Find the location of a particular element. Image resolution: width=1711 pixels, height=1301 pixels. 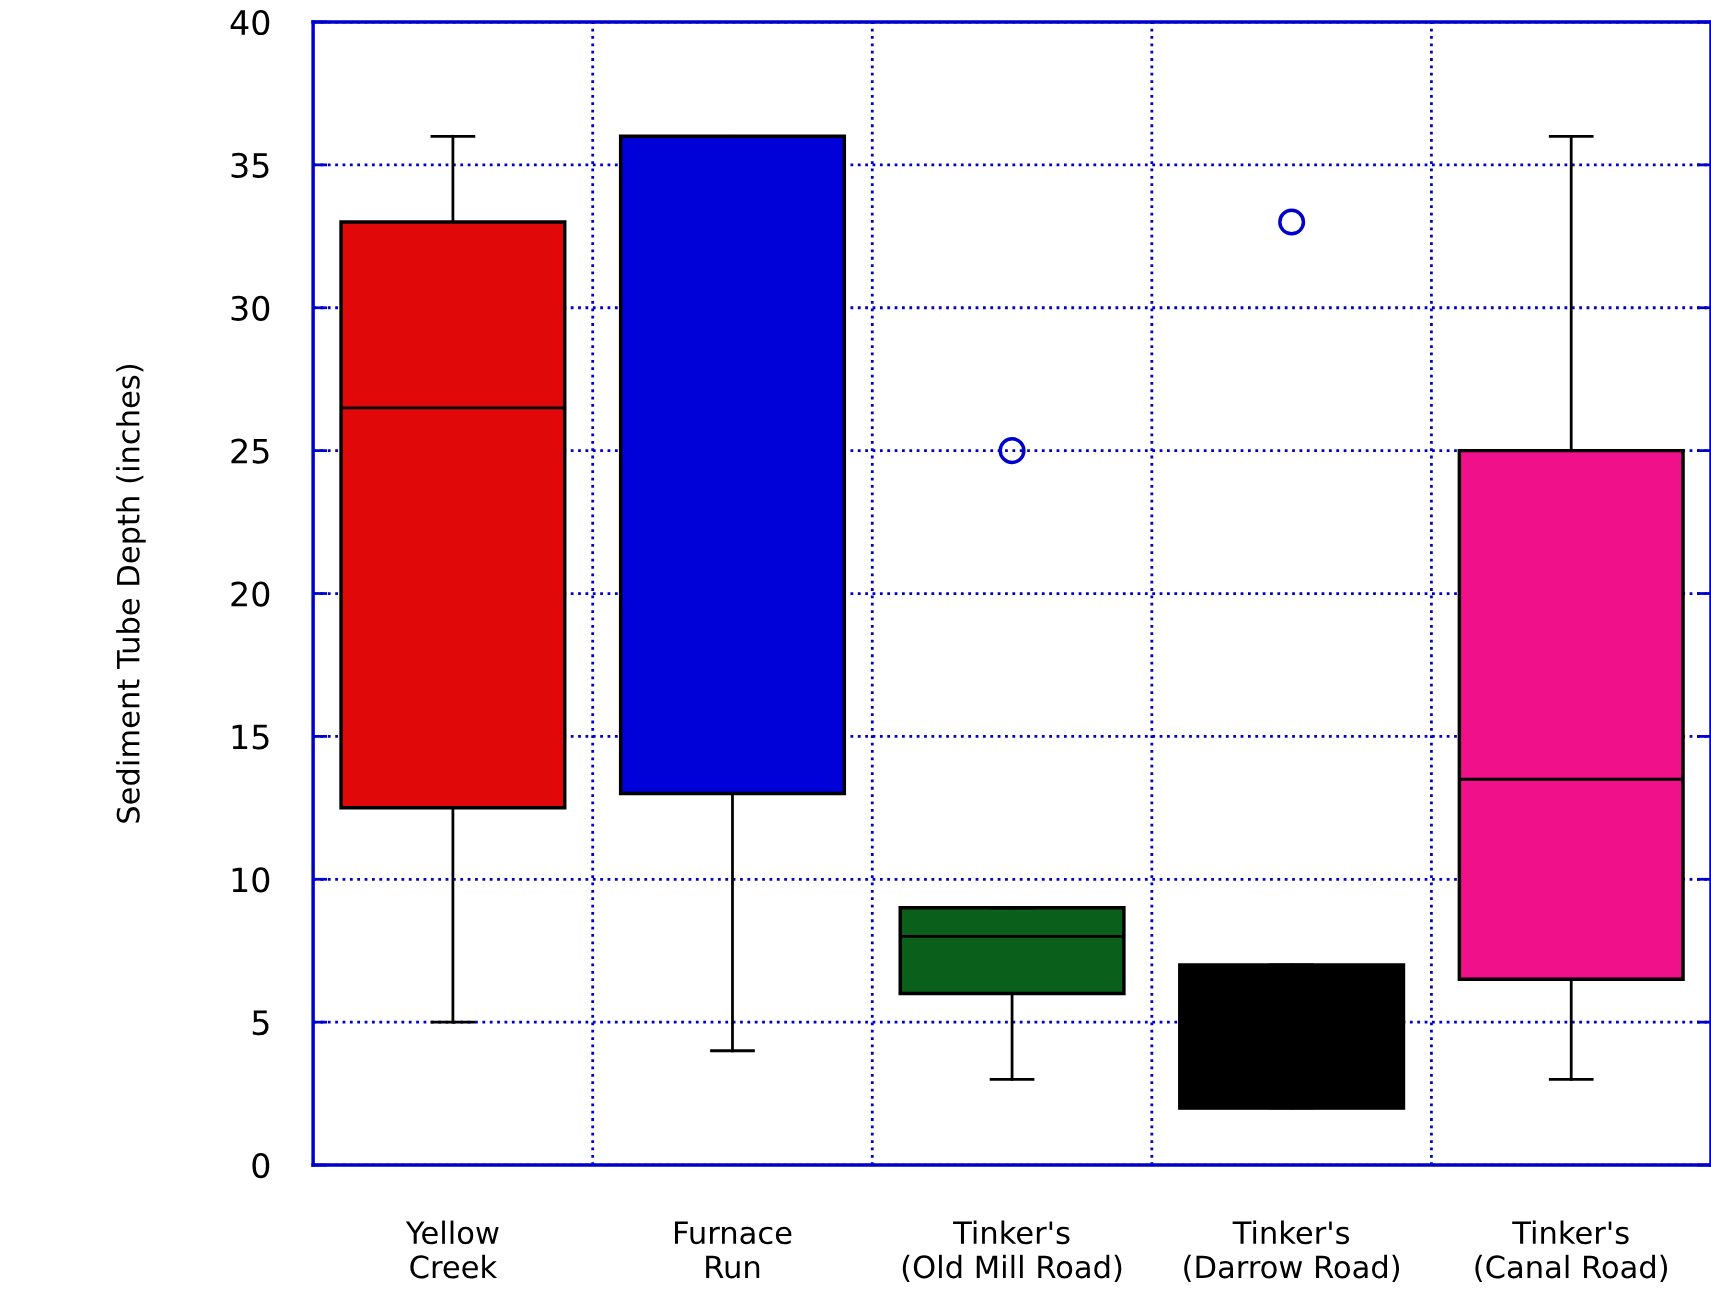

x-tick-label: Yellow Creek is located at coordinates (452, 1249).